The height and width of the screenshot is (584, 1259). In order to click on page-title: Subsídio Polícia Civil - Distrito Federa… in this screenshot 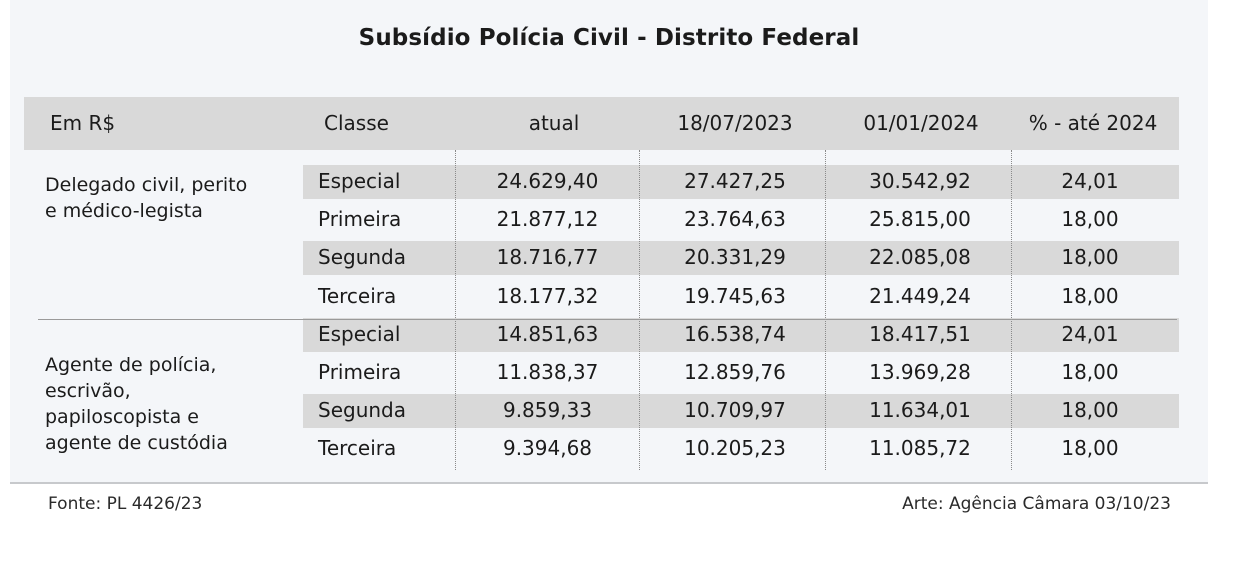, I will do `click(609, 38)`.